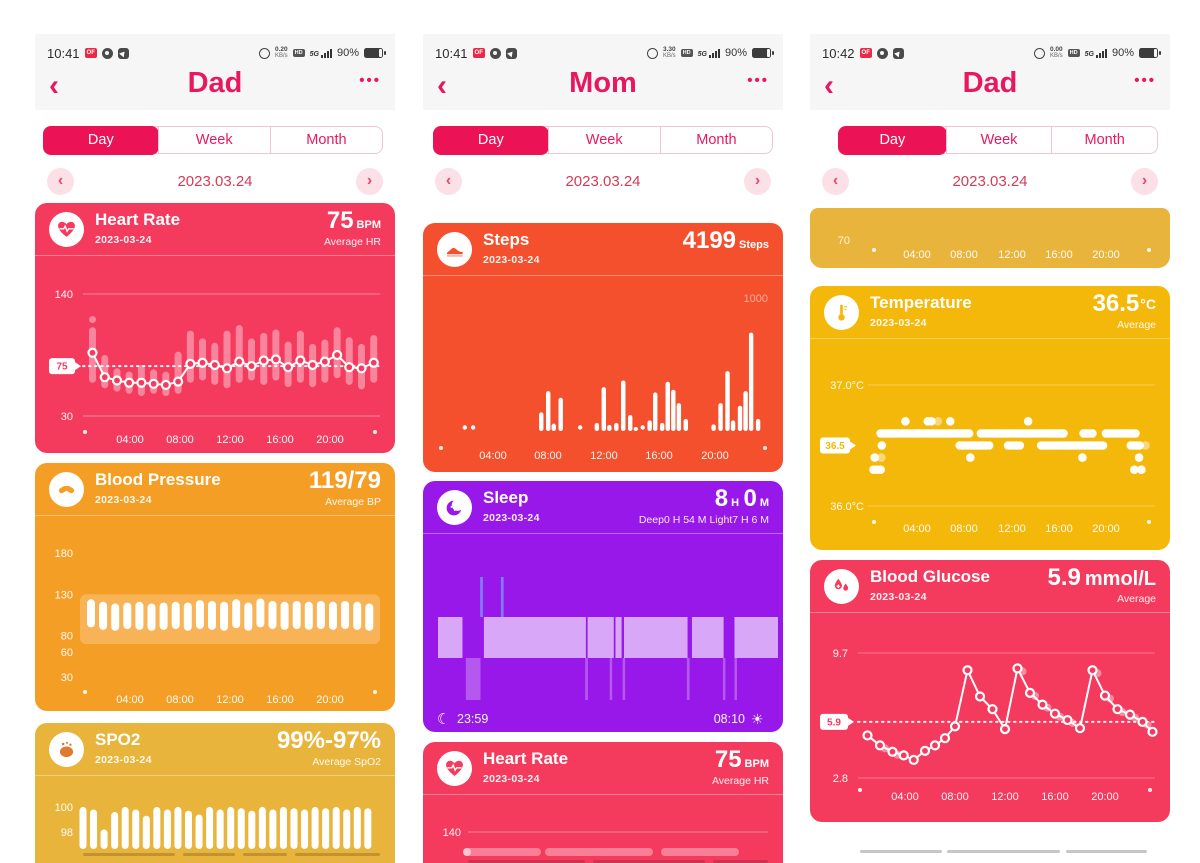 The width and height of the screenshot is (1200, 863). Describe the element at coordinates (64, 808) in the screenshot. I see `svg-text: 100` at that location.